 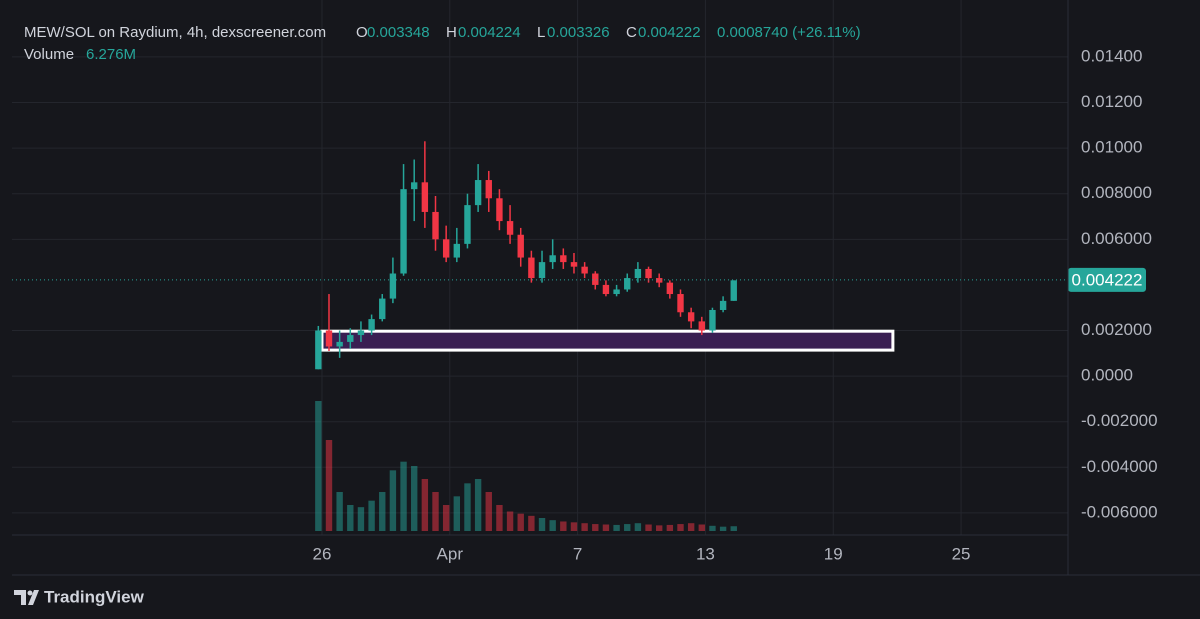 What do you see at coordinates (489, 32) in the screenshot?
I see `ohlc-value: 0.004224` at bounding box center [489, 32].